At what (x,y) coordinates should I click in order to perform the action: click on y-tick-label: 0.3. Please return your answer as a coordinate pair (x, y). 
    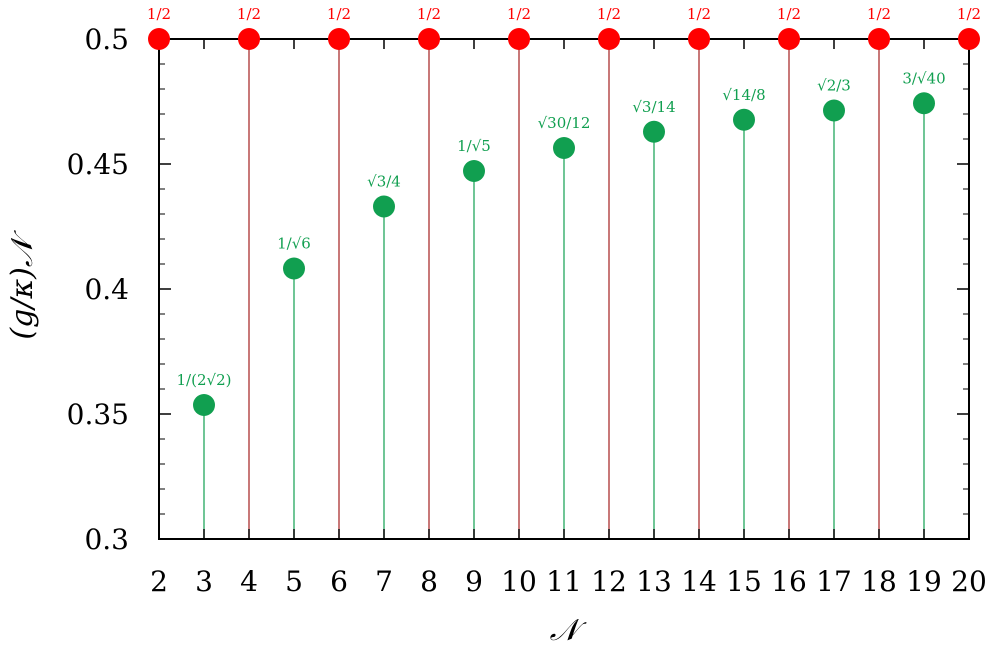
    Looking at the image, I should click on (106, 539).